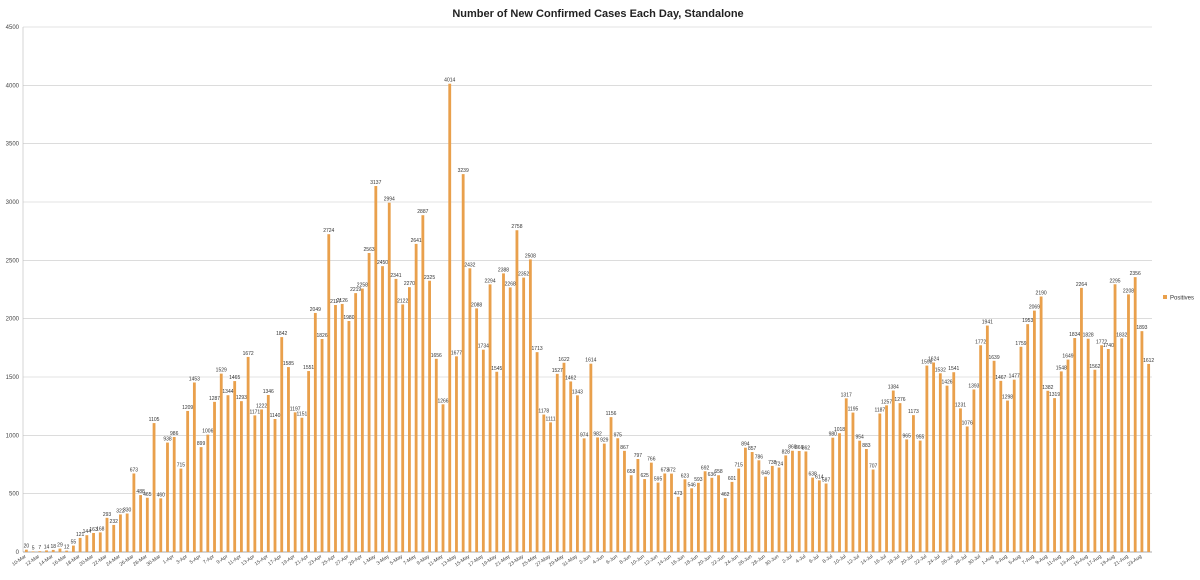  What do you see at coordinates (268, 392) in the screenshot?
I see `data-label: 1346` at bounding box center [268, 392].